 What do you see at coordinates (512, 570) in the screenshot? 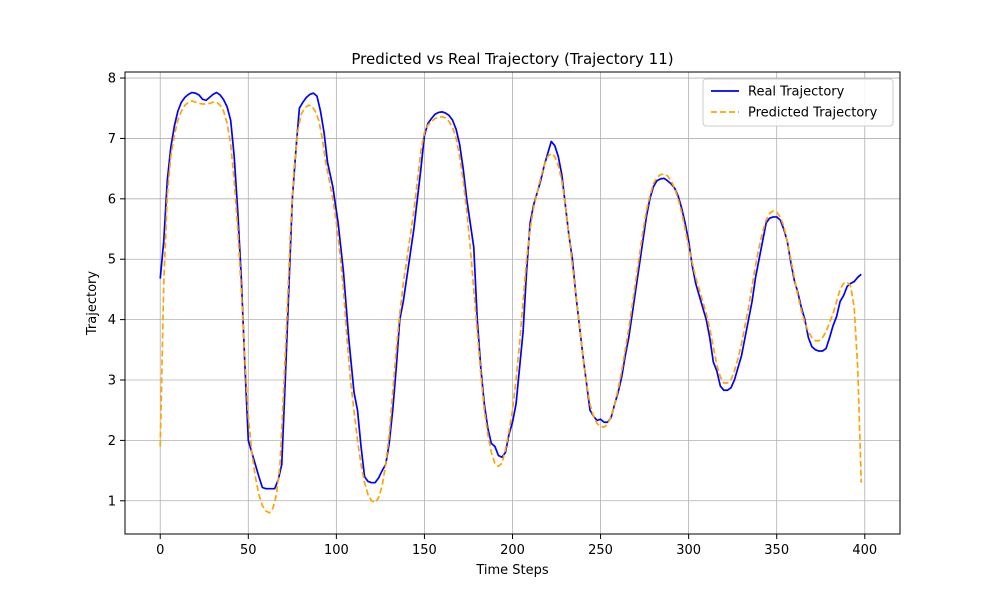
I see `x-axis-label: Time Steps` at bounding box center [512, 570].